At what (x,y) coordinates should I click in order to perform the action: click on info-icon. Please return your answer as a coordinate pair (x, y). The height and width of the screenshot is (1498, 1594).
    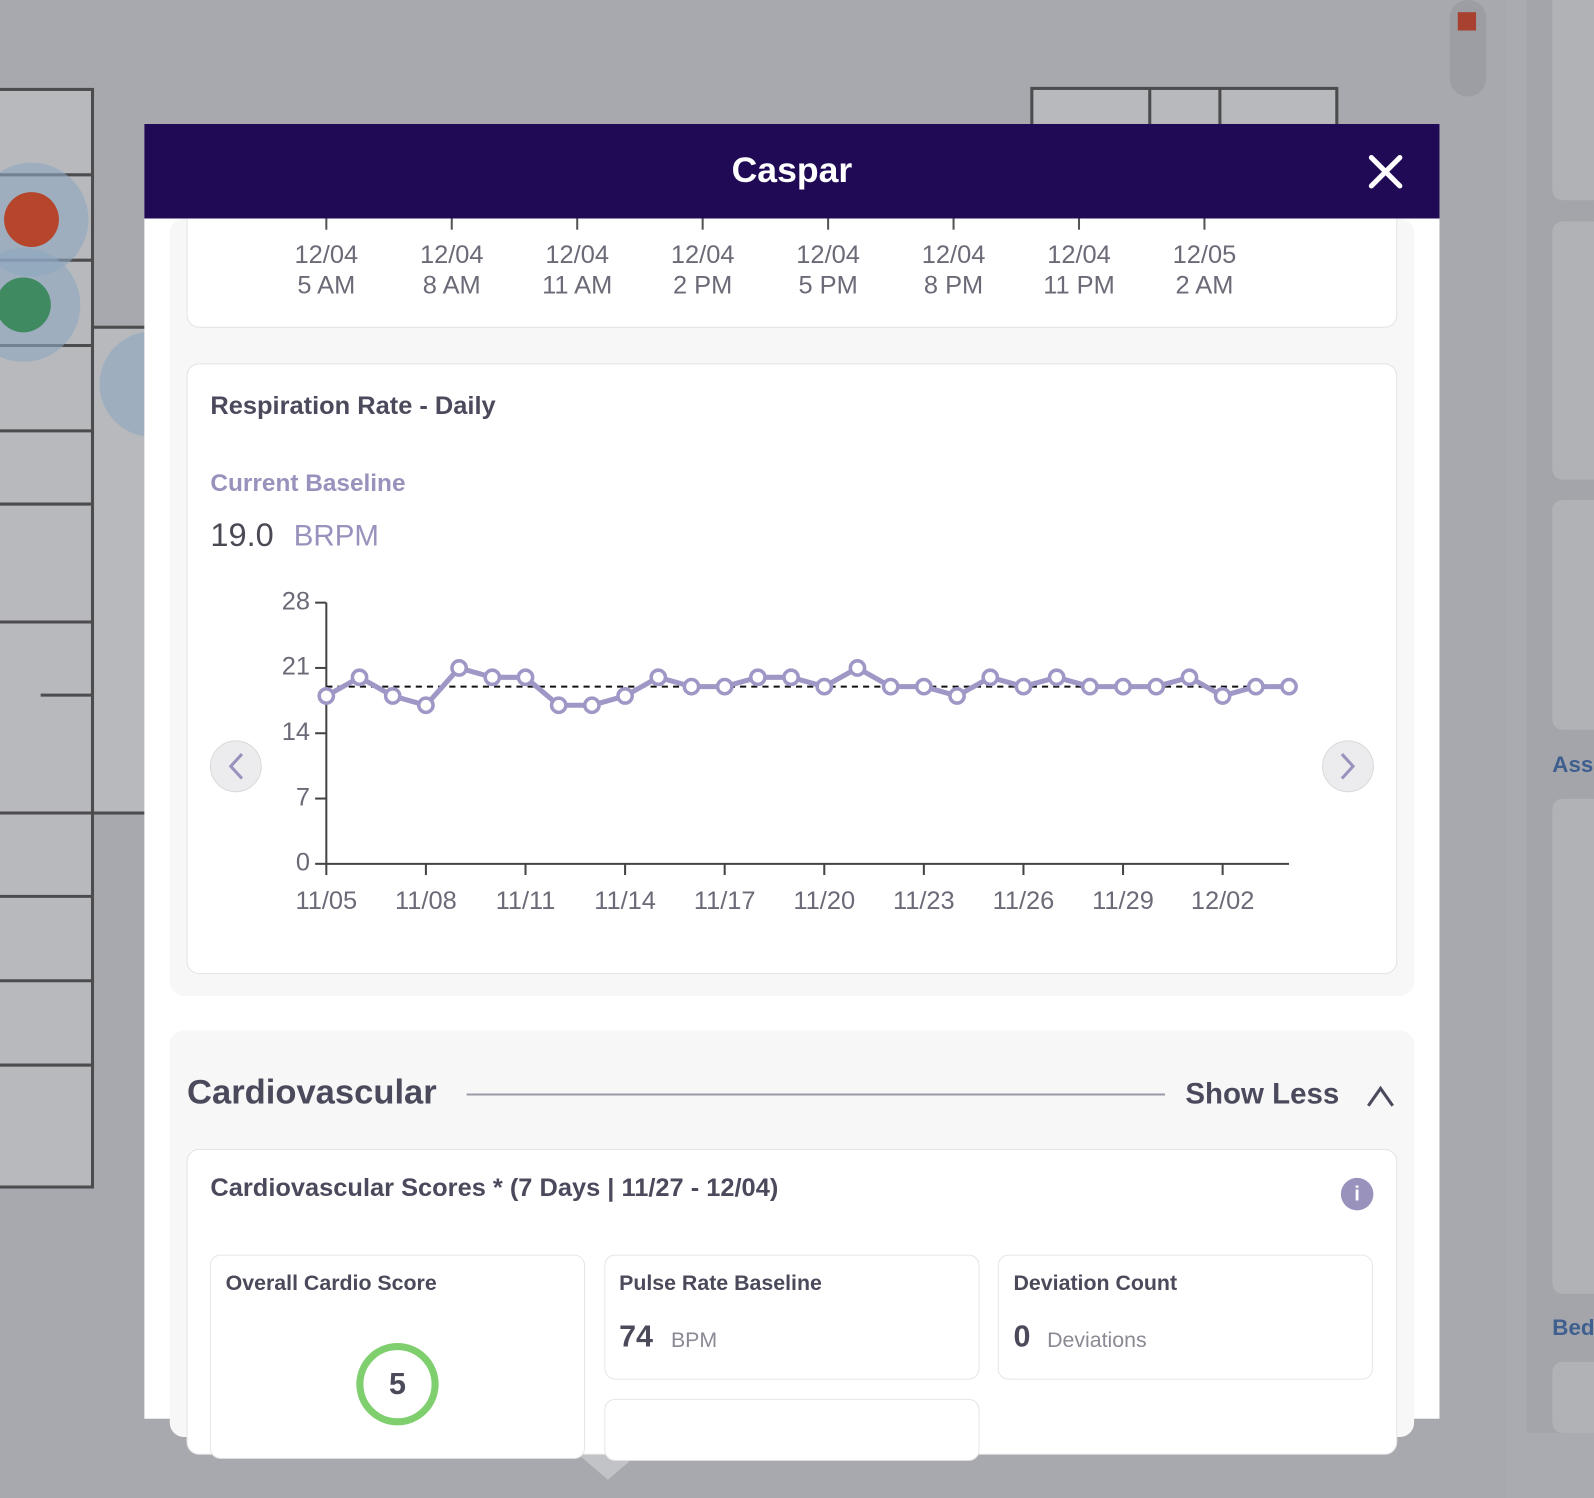
    Looking at the image, I should click on (1357, 1194).